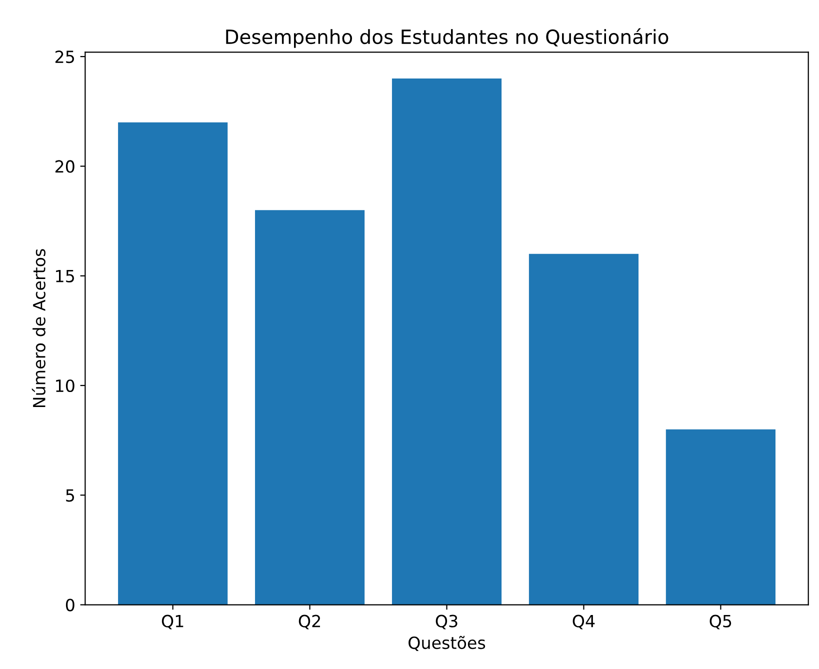  I want to click on y-axis-title: Número de Acertos, so click(39, 328).